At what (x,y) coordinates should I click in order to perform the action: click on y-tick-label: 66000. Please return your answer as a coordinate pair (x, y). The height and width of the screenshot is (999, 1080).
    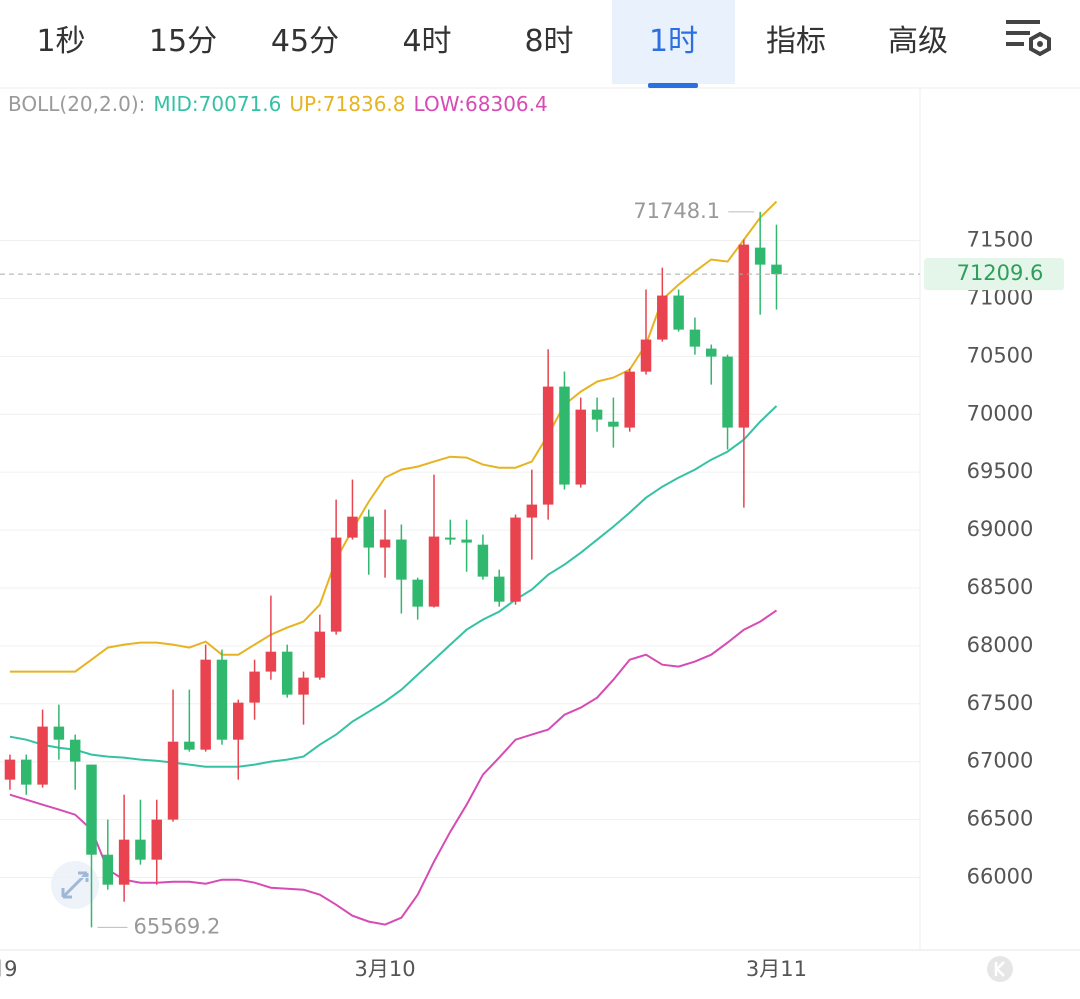
    Looking at the image, I should click on (1000, 877).